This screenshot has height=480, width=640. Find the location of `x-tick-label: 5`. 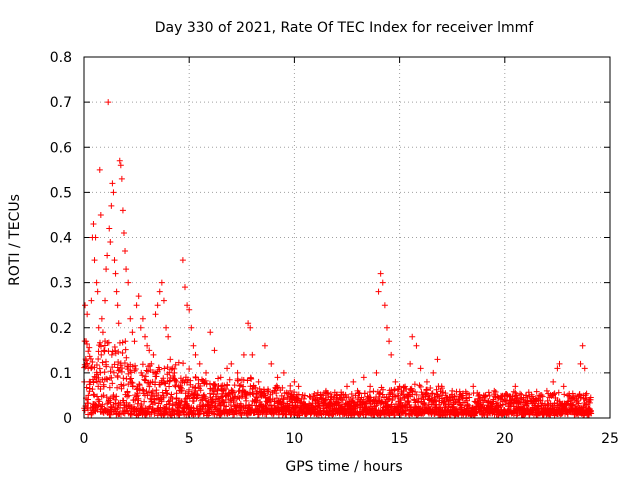

x-tick-label: 5 is located at coordinates (189, 439).